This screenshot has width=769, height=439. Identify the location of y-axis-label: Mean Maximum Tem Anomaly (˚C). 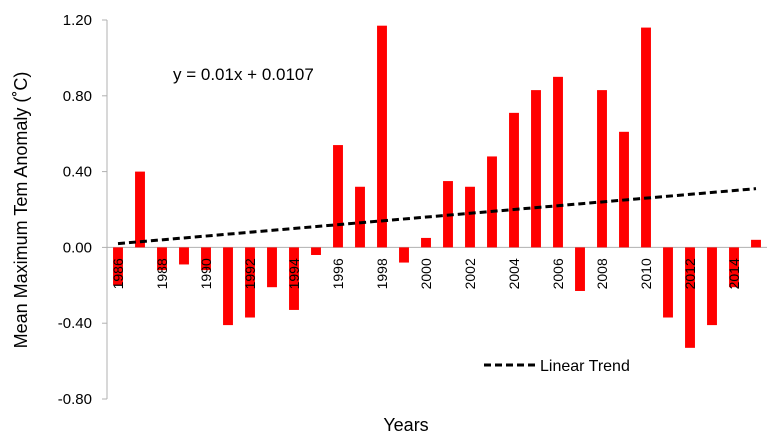
(21, 210).